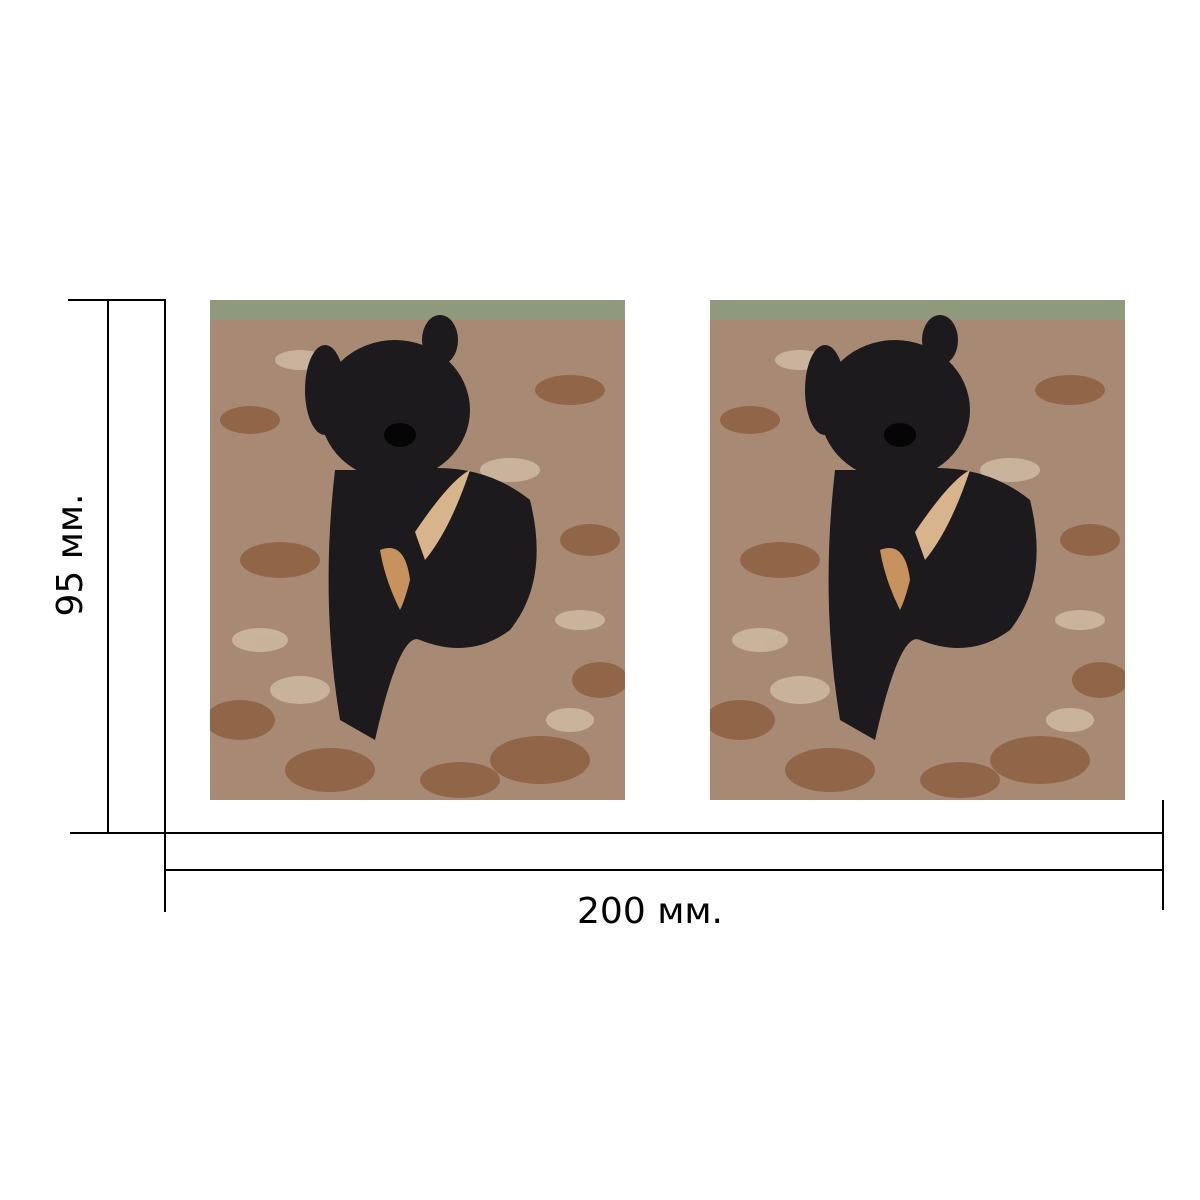  Describe the element at coordinates (70, 554) in the screenshot. I see `height-label: 95 мм.` at that location.